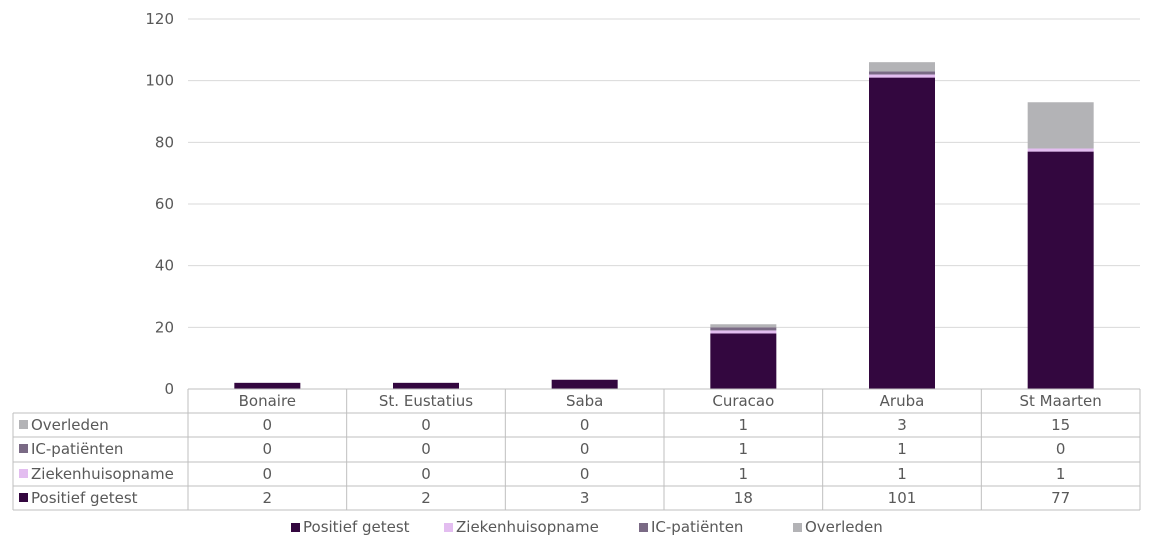 Image resolution: width=1149 pixels, height=542 pixels. Describe the element at coordinates (169, 389) in the screenshot. I see `y-tick-label: 0` at that location.